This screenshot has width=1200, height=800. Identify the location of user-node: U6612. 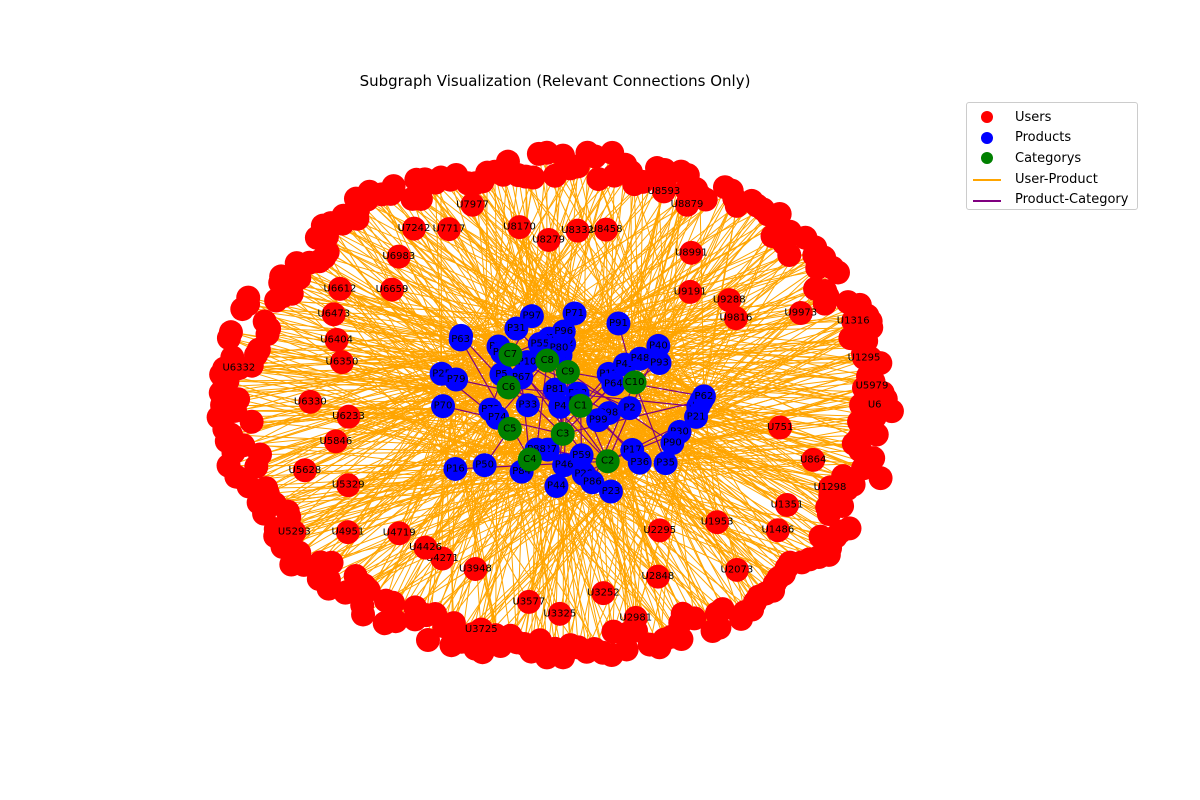
(340, 288).